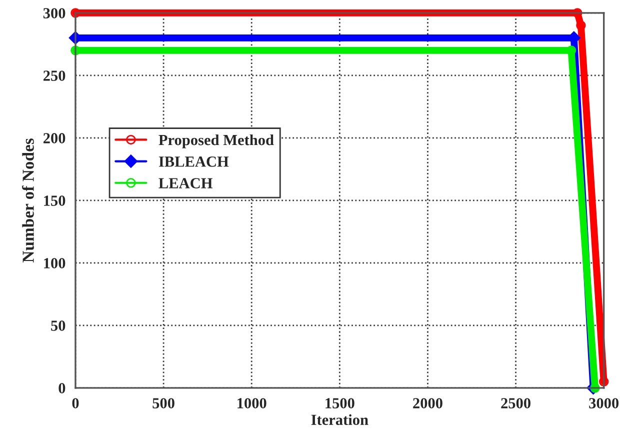 This screenshot has height=431, width=629. I want to click on x-tick-label: 500, so click(163, 403).